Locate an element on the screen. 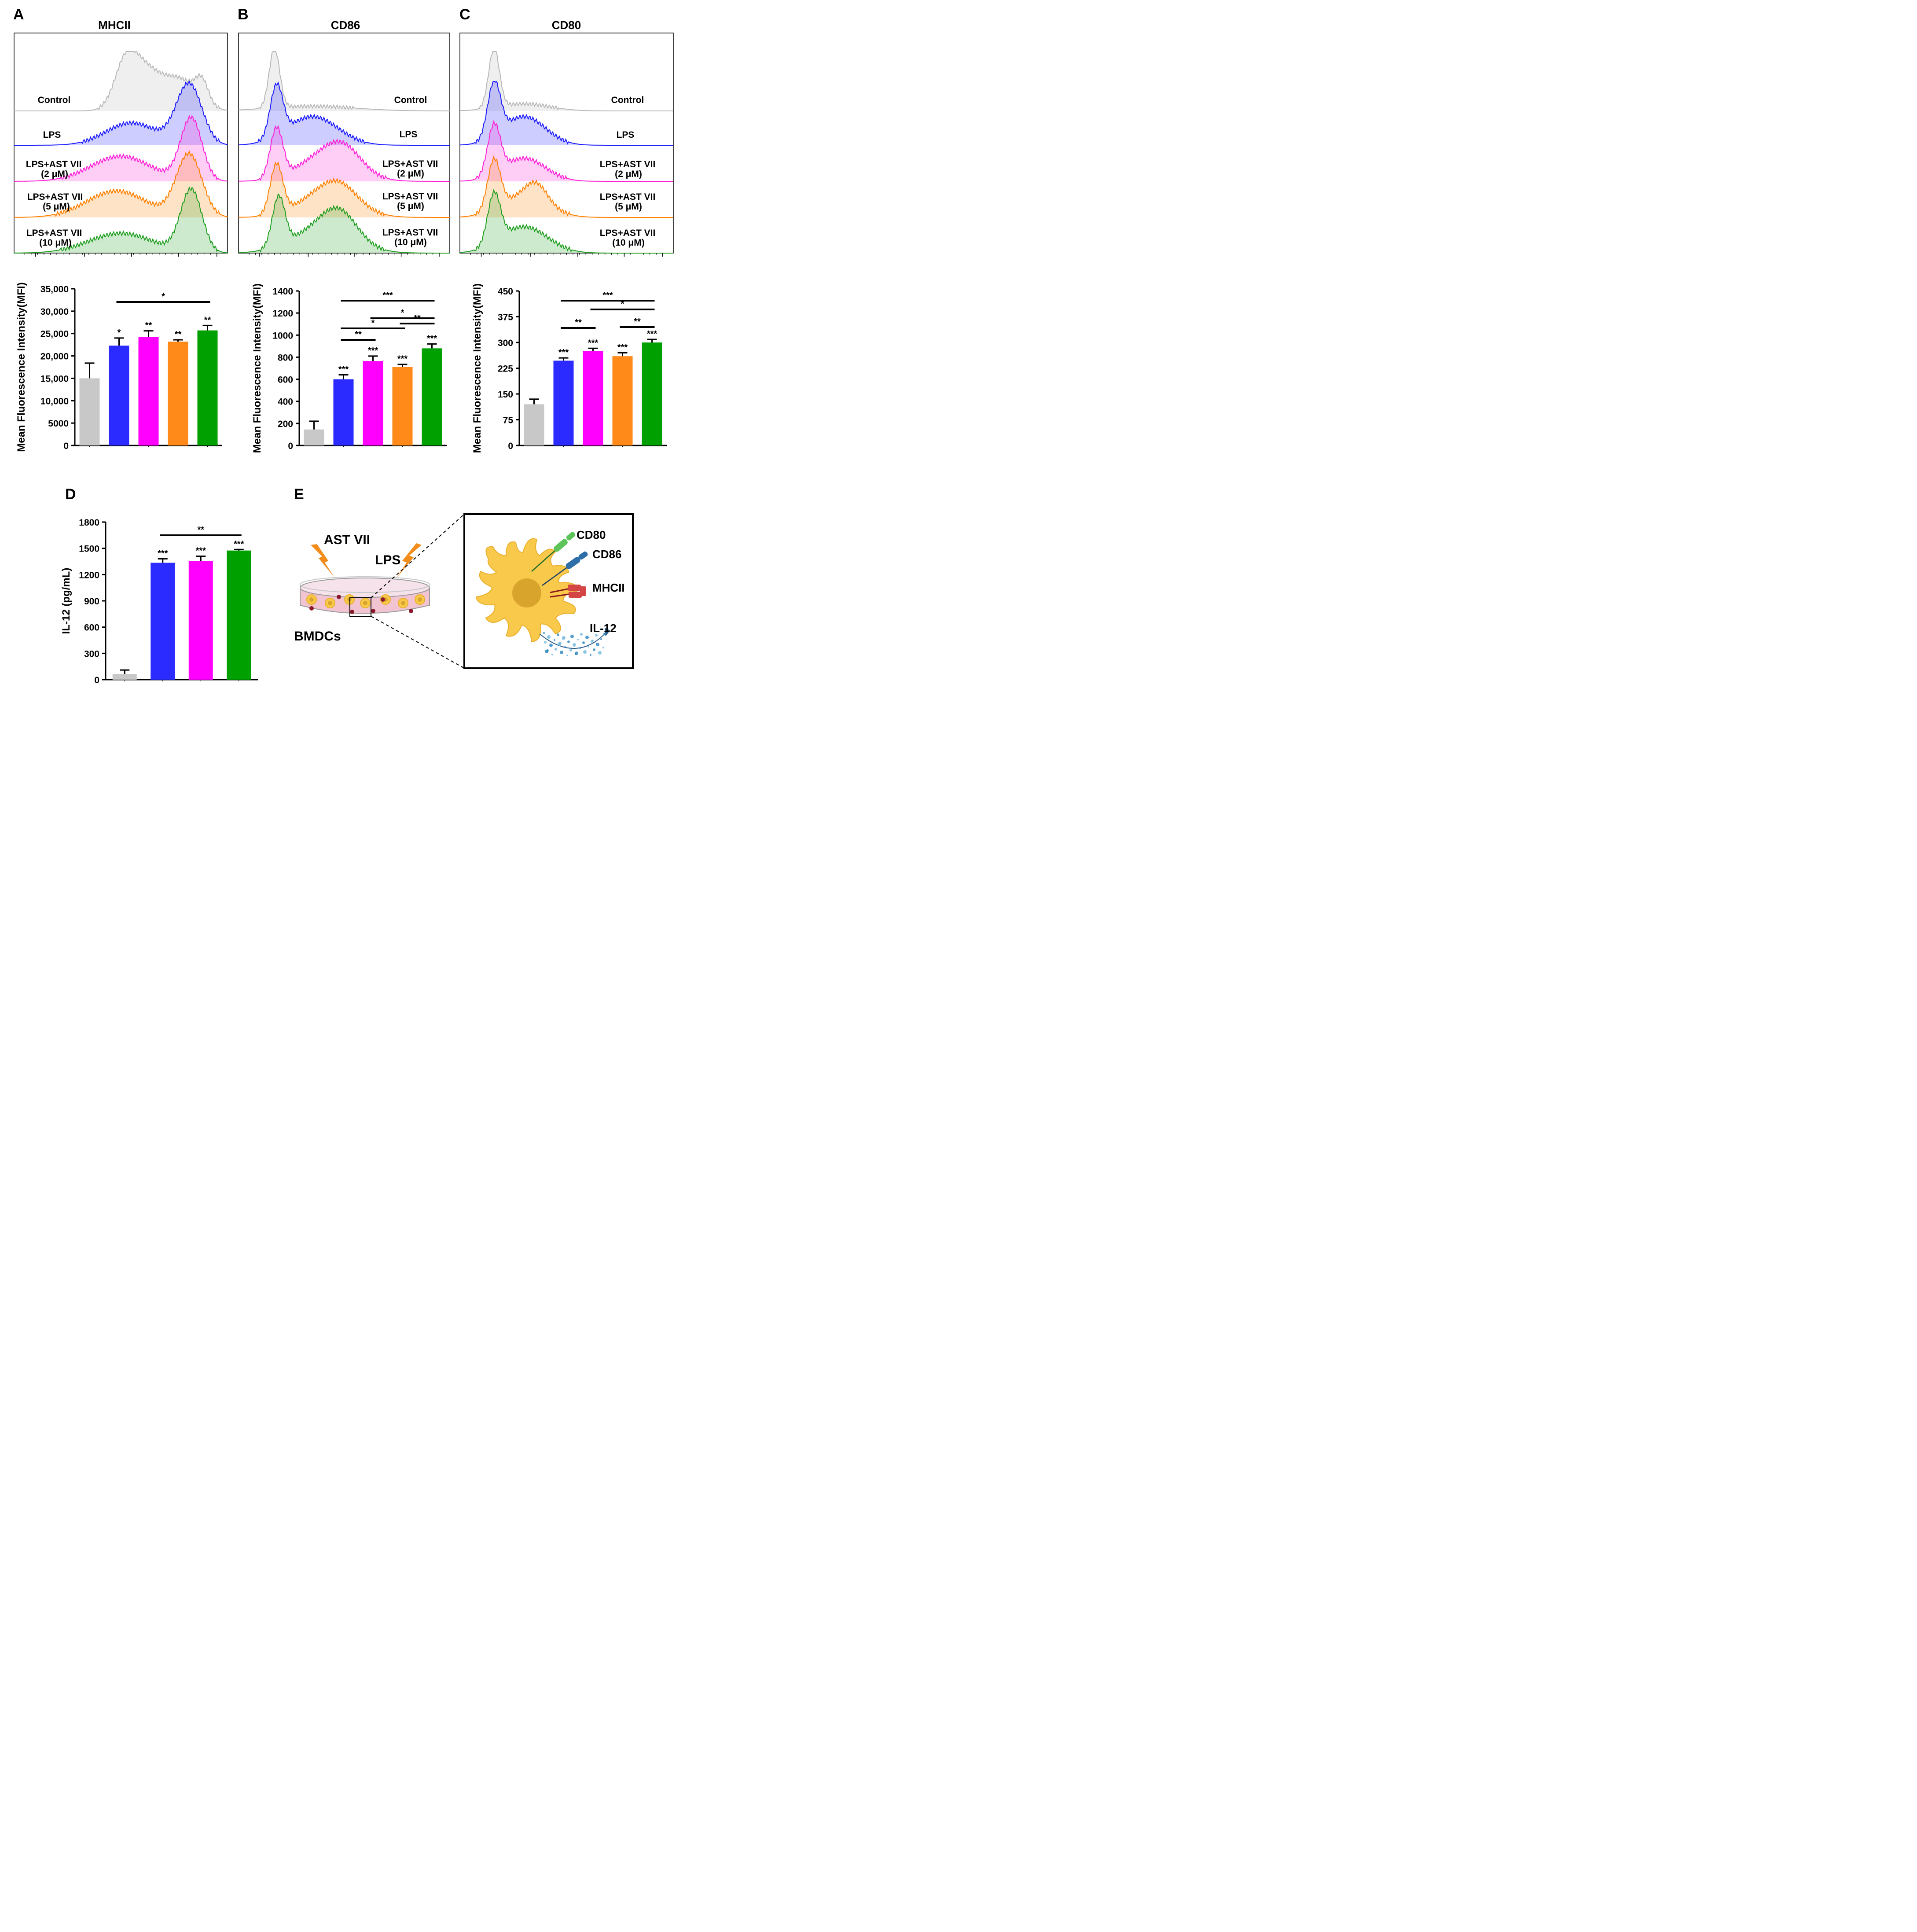 This screenshot has width=1917, height=1932. stimulus-lps-label: LPS is located at coordinates (387, 560).